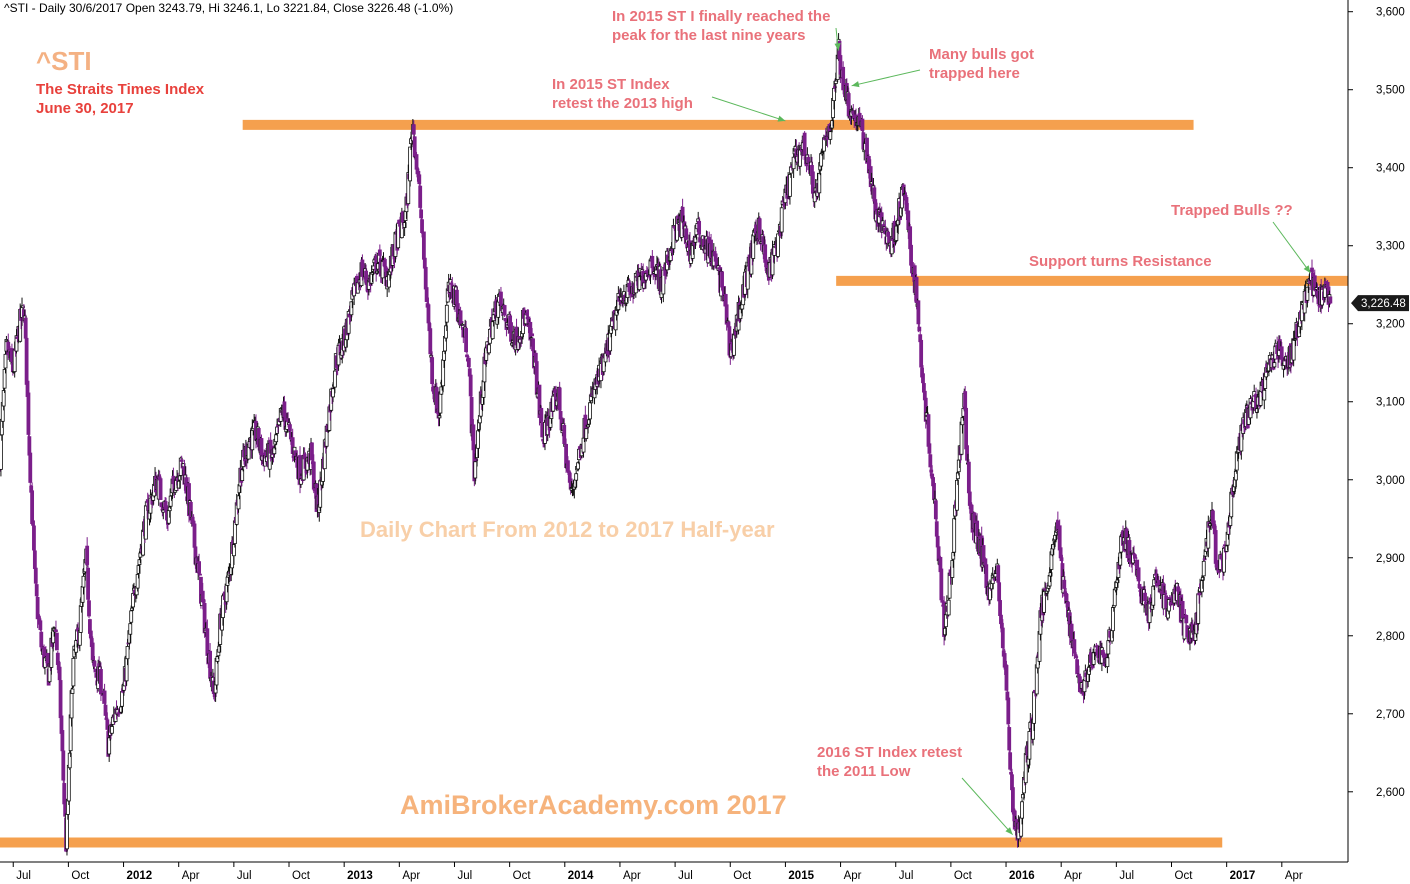 Image resolution: width=1410 pixels, height=884 pixels. What do you see at coordinates (1390, 559) in the screenshot?
I see `y-tick-label: 2,900` at bounding box center [1390, 559].